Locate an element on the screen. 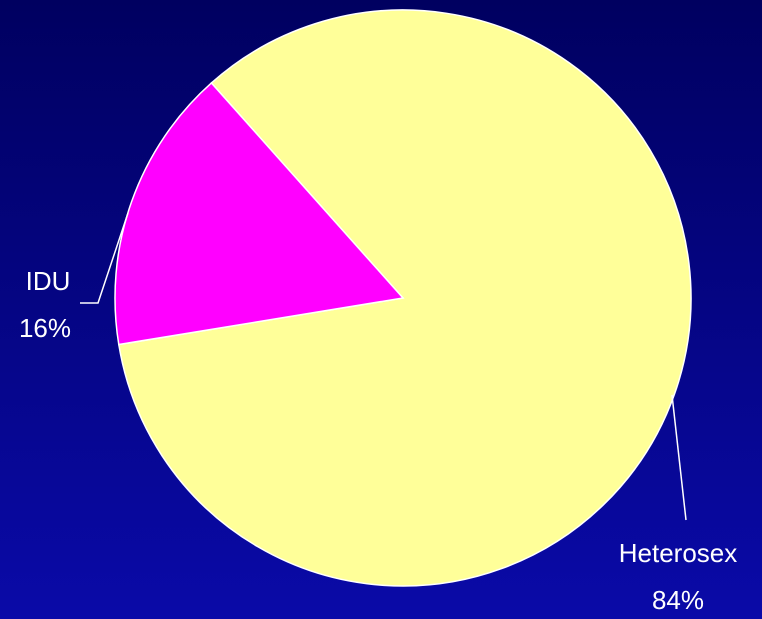 The height and width of the screenshot is (619, 762). slice-label: Heterosex is located at coordinates (678, 553).